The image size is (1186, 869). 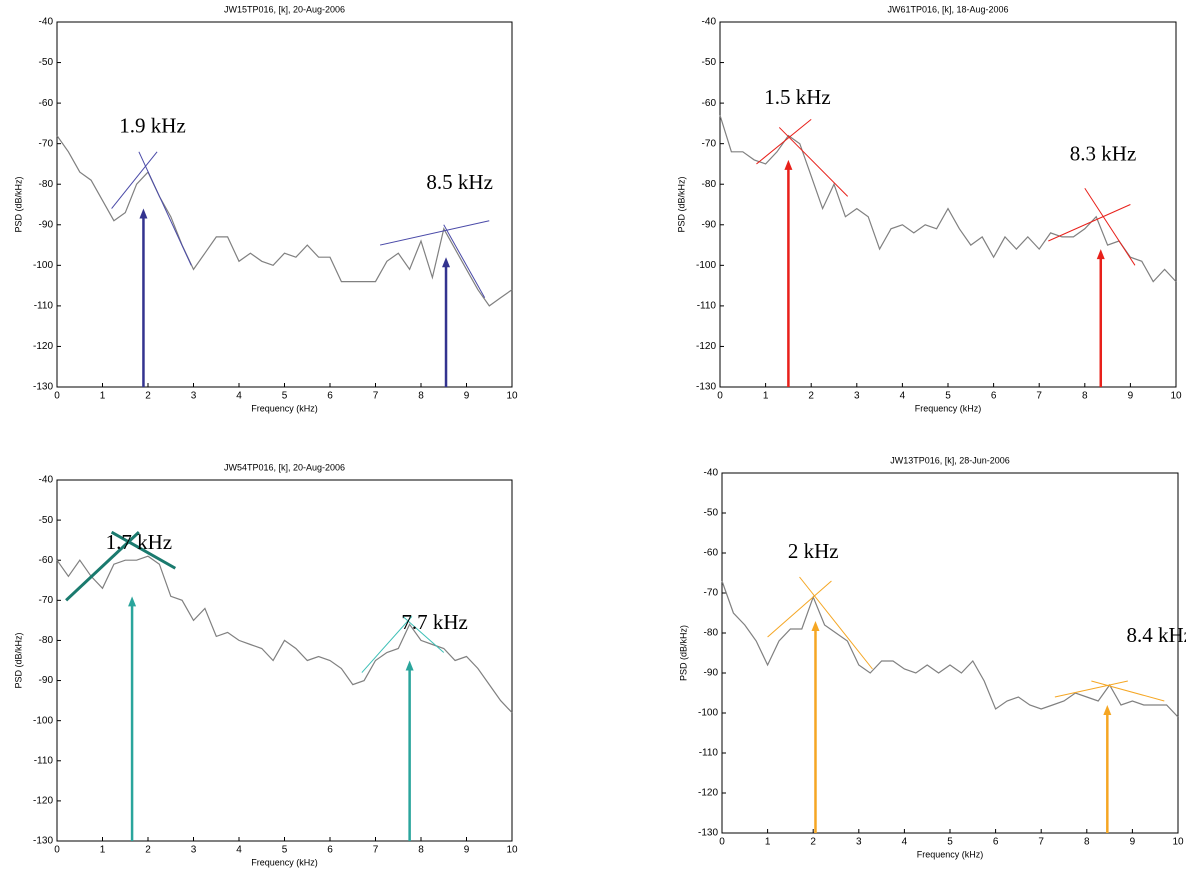 What do you see at coordinates (152, 125) in the screenshot?
I see `peak-label: 1.9 kHz` at bounding box center [152, 125].